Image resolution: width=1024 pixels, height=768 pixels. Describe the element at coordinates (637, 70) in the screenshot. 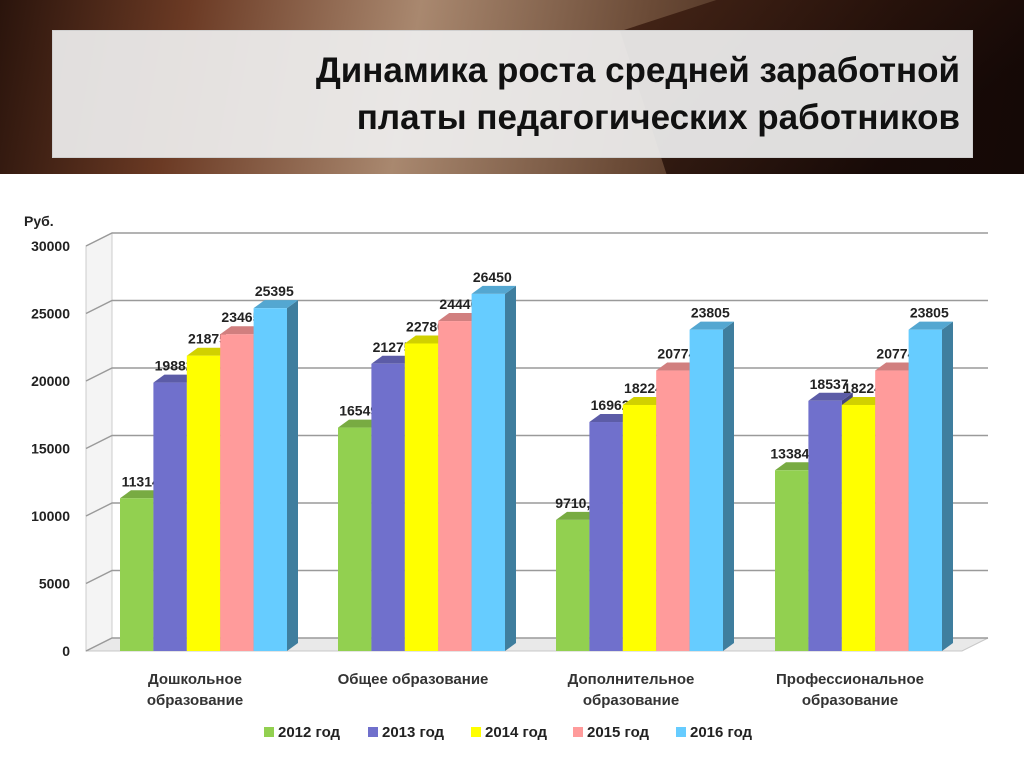

I see `title-line-1: Динамика роста средней заработной` at that location.